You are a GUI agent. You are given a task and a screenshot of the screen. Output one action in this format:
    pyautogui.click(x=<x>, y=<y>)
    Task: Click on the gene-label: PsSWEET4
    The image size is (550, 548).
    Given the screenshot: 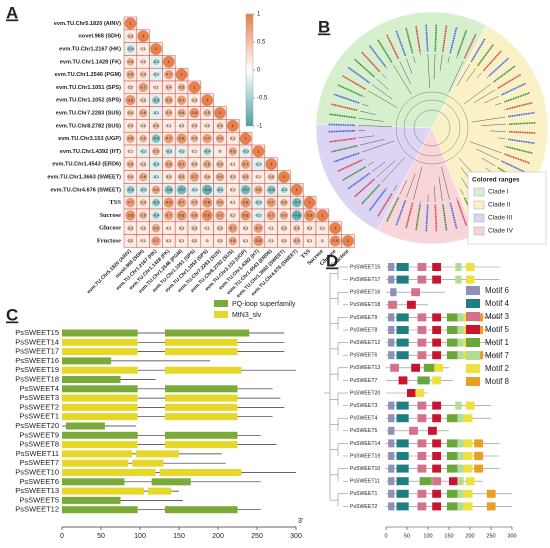 What is the action you would take?
    pyautogui.click(x=363, y=419)
    